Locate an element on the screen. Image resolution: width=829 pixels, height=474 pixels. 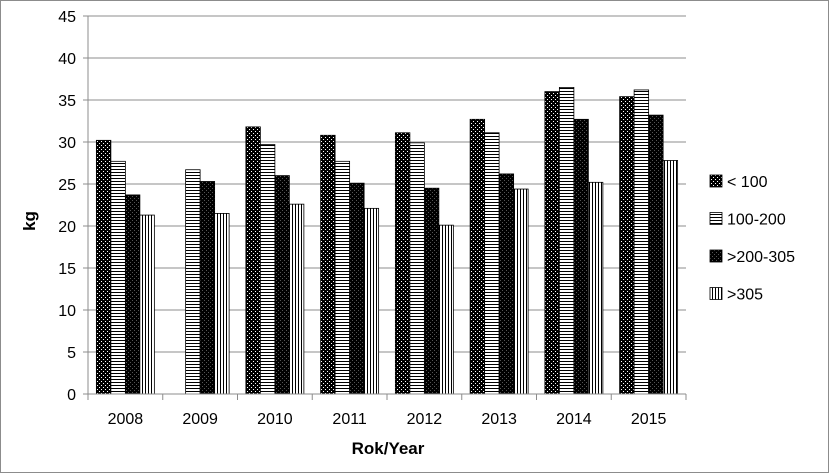
y-tick-label: 25 is located at coordinates (67, 185).